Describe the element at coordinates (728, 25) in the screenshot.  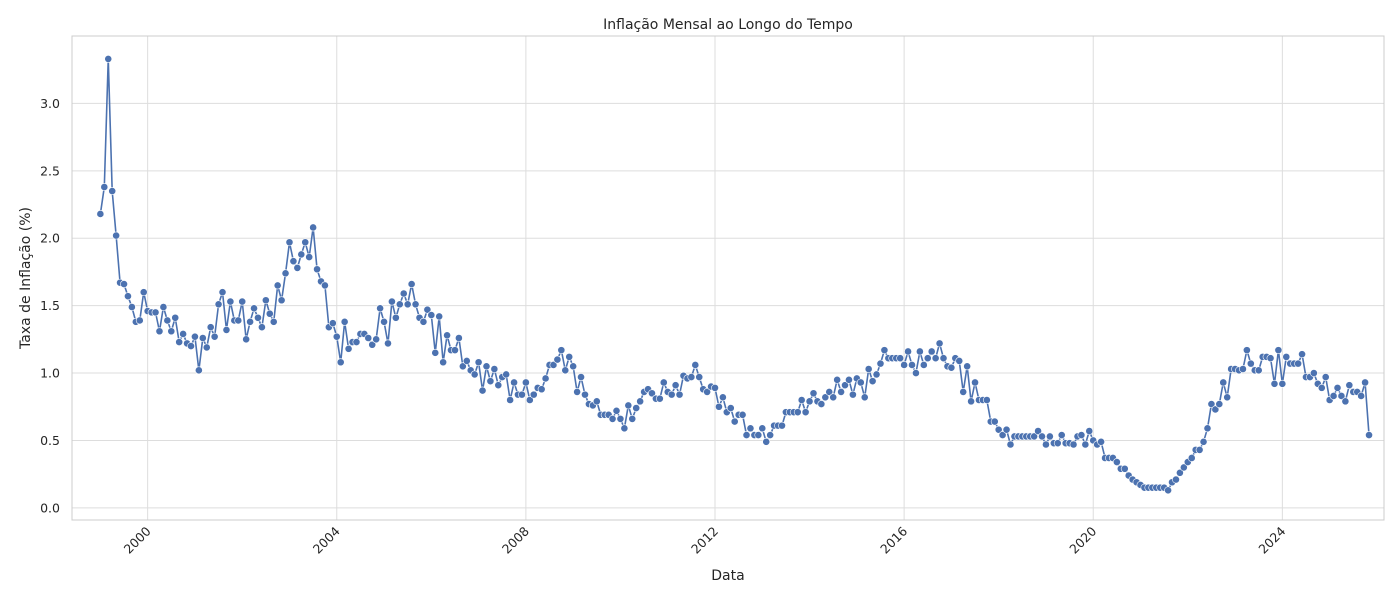
I see `chart-title: Inflação Mensal ao Longo do Tempo` at that location.